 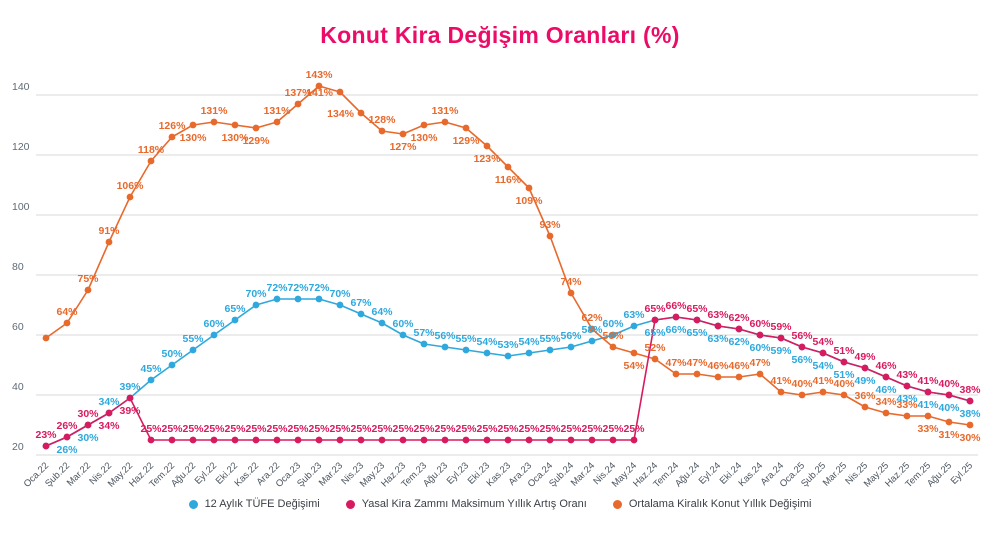 I want to click on data-point-label: 38%, so click(x=970, y=414).